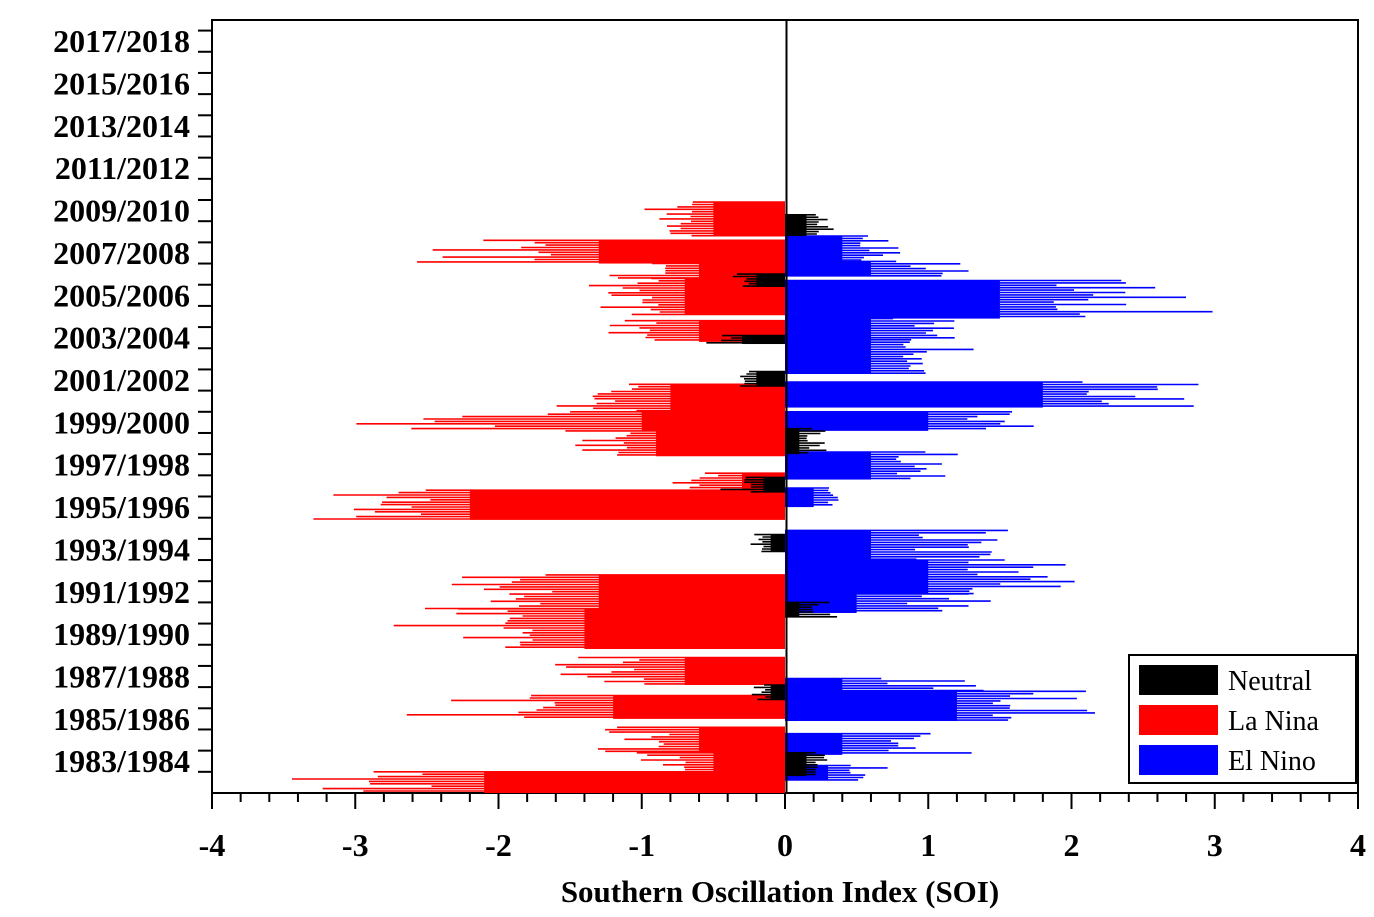 The image size is (1374, 917). What do you see at coordinates (121, 338) in the screenshot?
I see `y-tick-label: 2003/2004` at bounding box center [121, 338].